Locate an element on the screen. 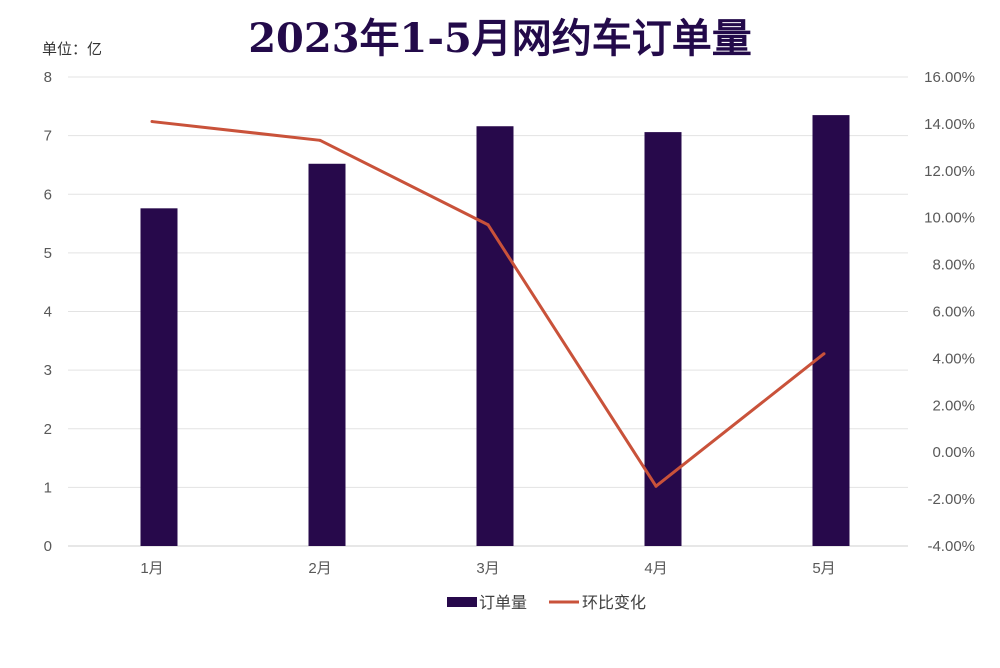 The image size is (1000, 668). right-tick-label: 0.00% is located at coordinates (953, 452).